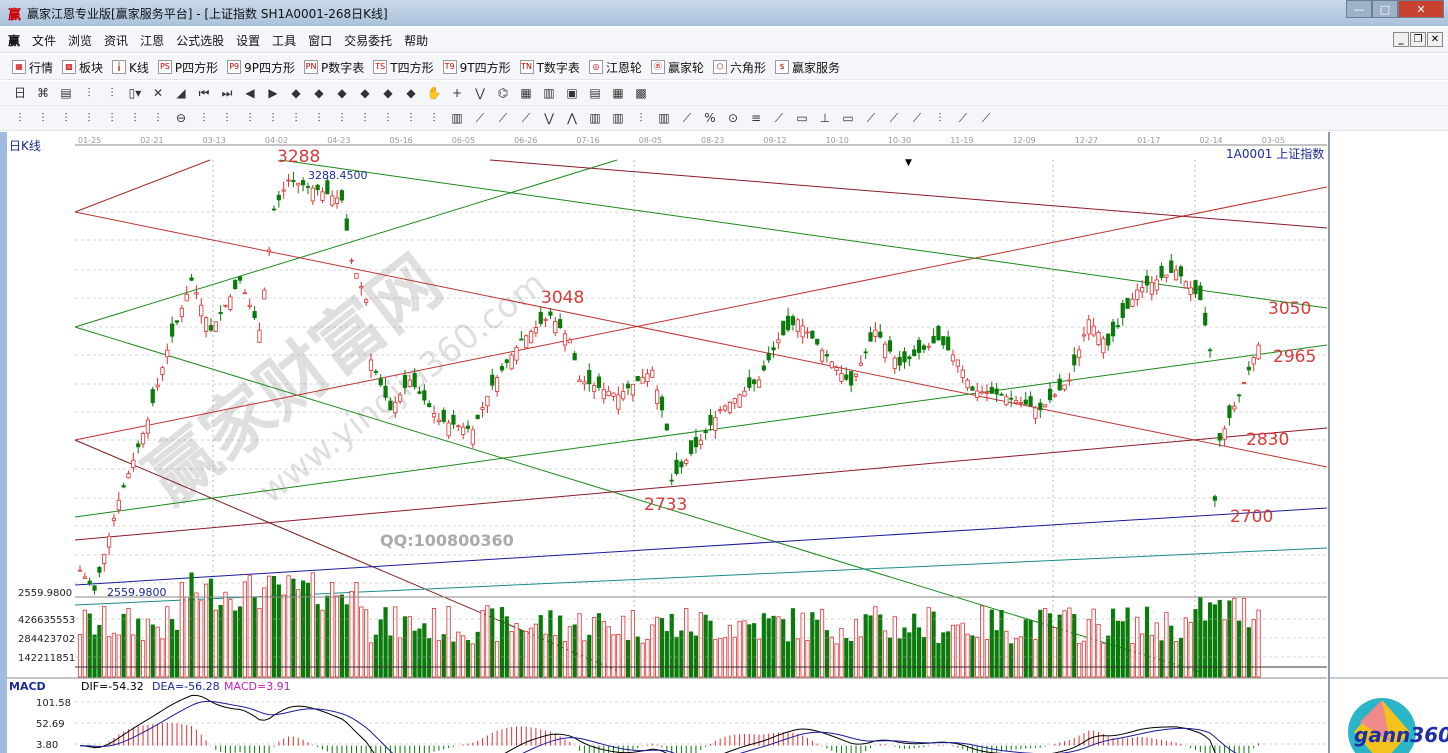 Image resolution: width=1448 pixels, height=753 pixels. Describe the element at coordinates (248, 40) in the screenshot. I see `menu-item-5: 设置` at that location.